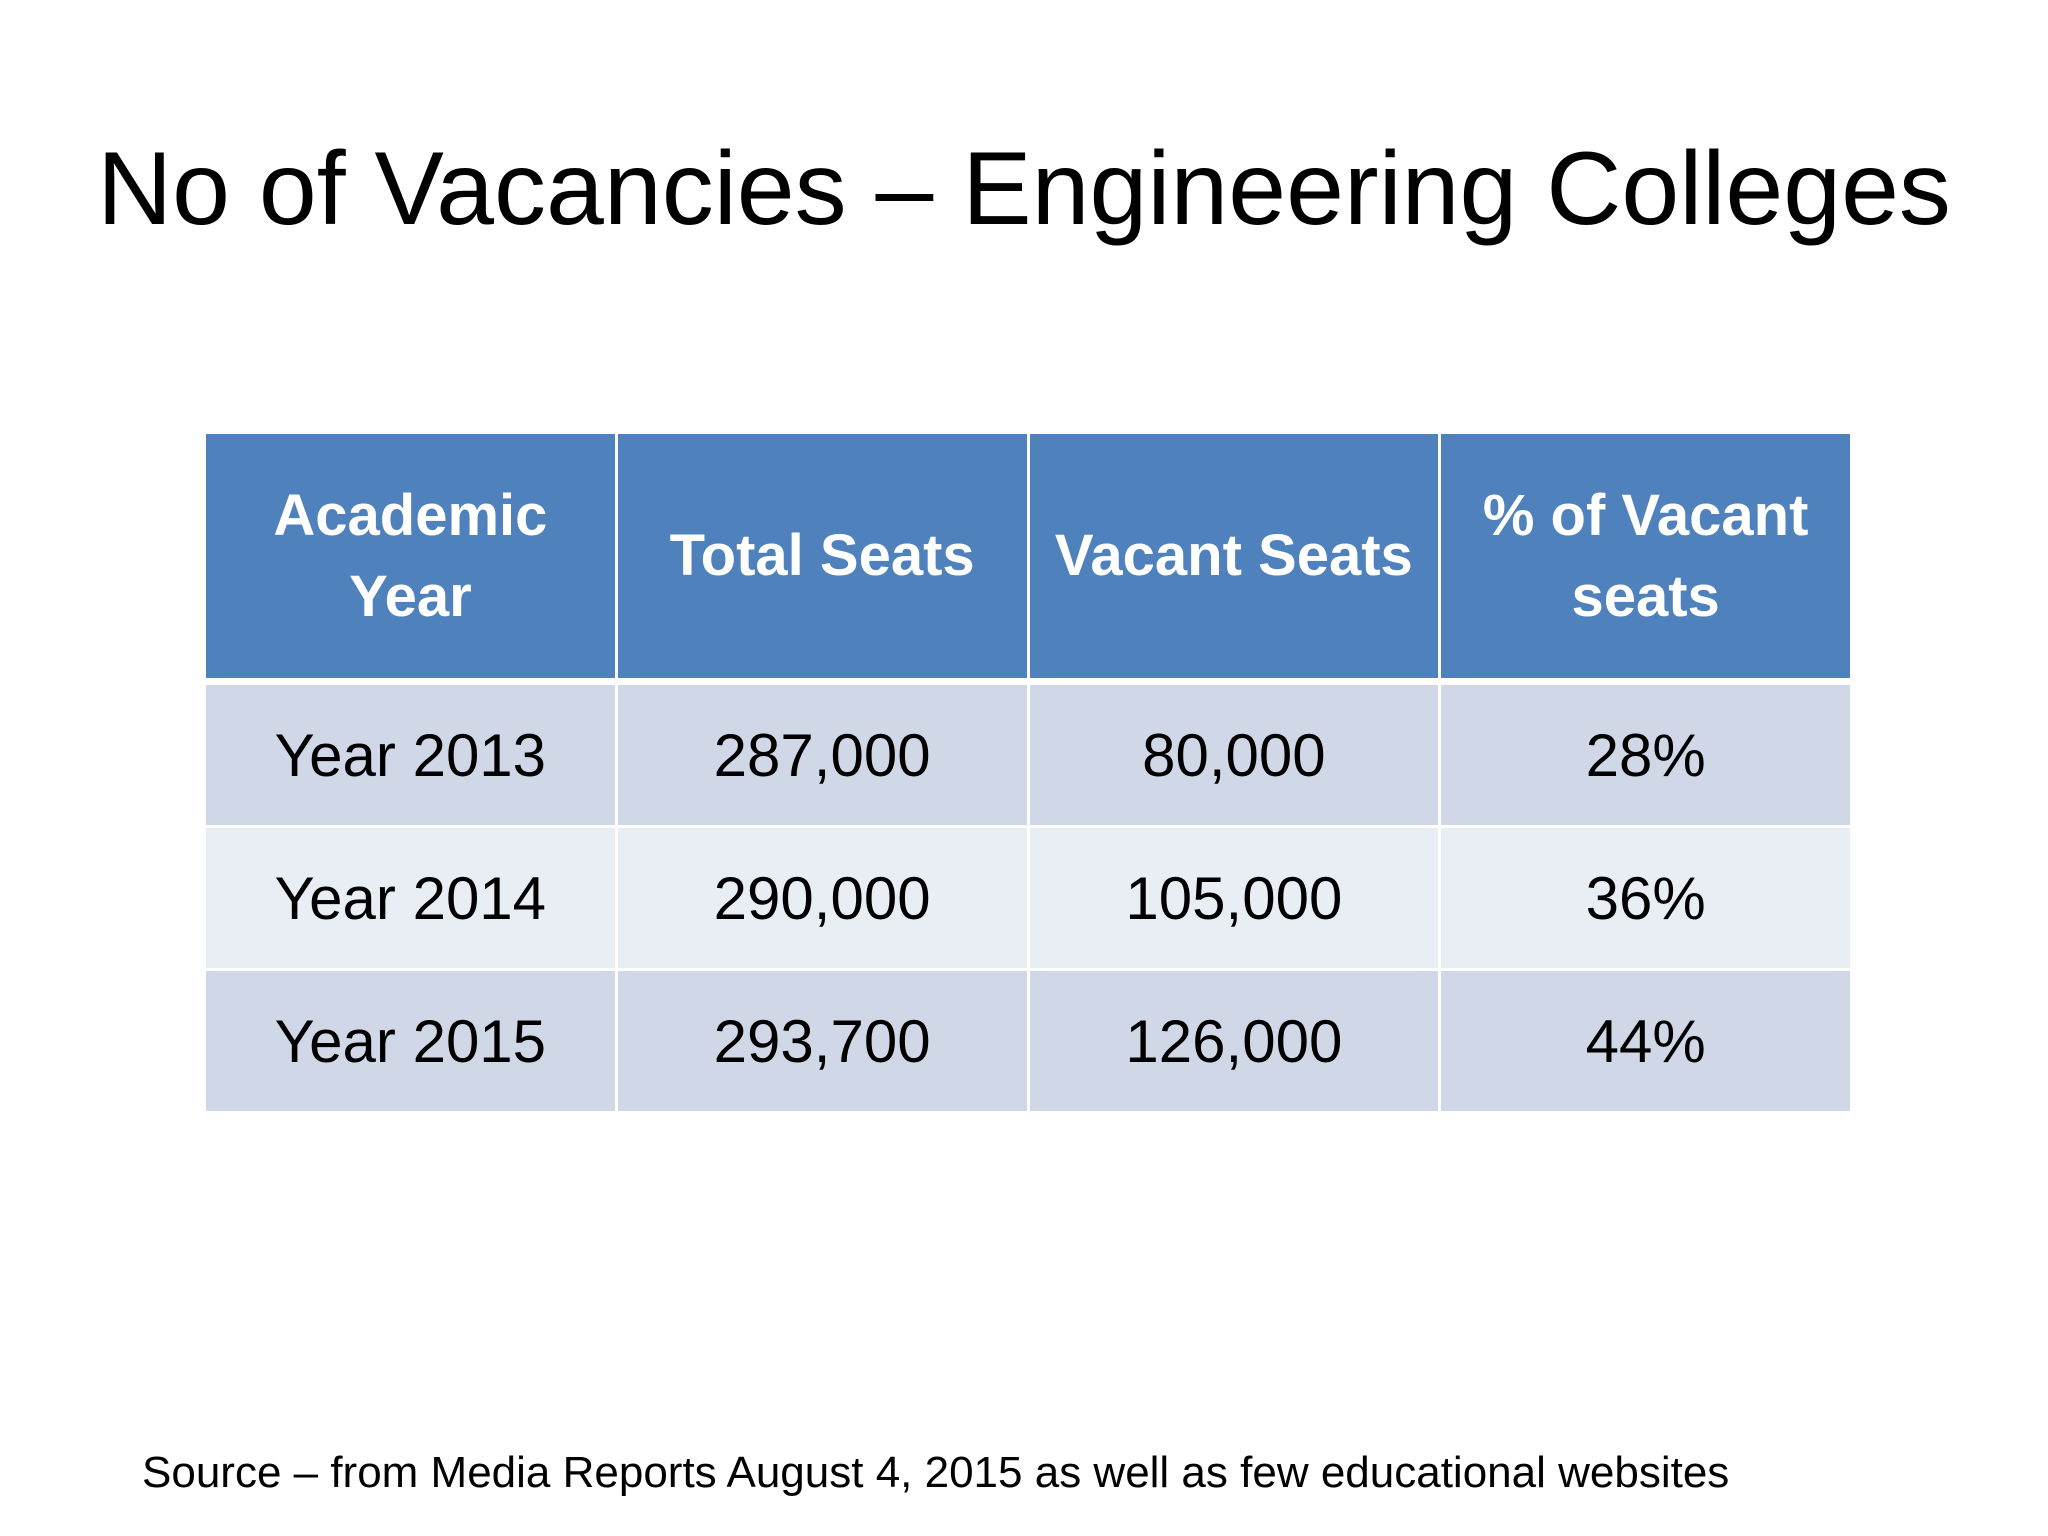 The image size is (2048, 1536). What do you see at coordinates (410, 596) in the screenshot?
I see `header-academic-year-line2: Year` at bounding box center [410, 596].